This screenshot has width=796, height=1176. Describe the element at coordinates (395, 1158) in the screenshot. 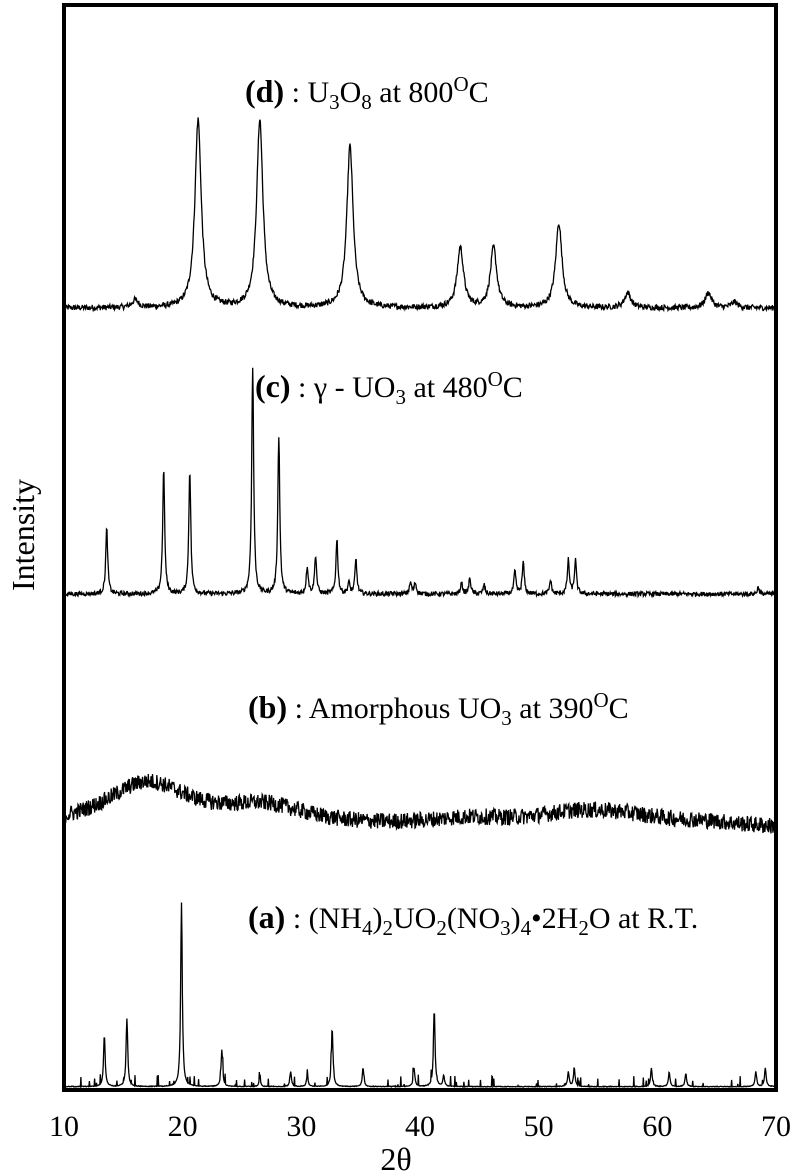

I see `x-axis-label: 2θ` at that location.